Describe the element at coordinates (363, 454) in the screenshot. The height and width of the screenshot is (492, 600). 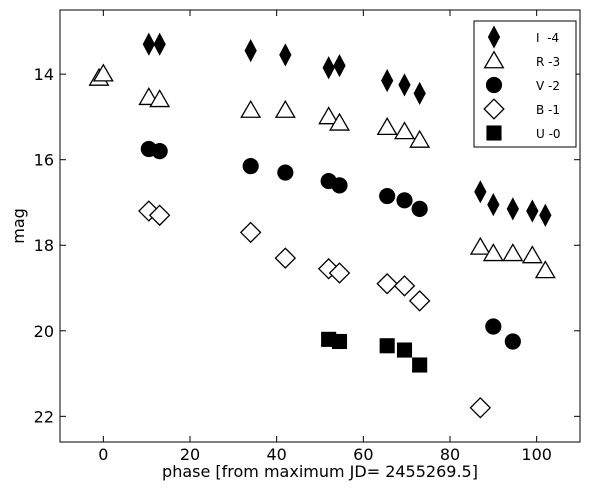
I see `x-tick-label: 60` at that location.